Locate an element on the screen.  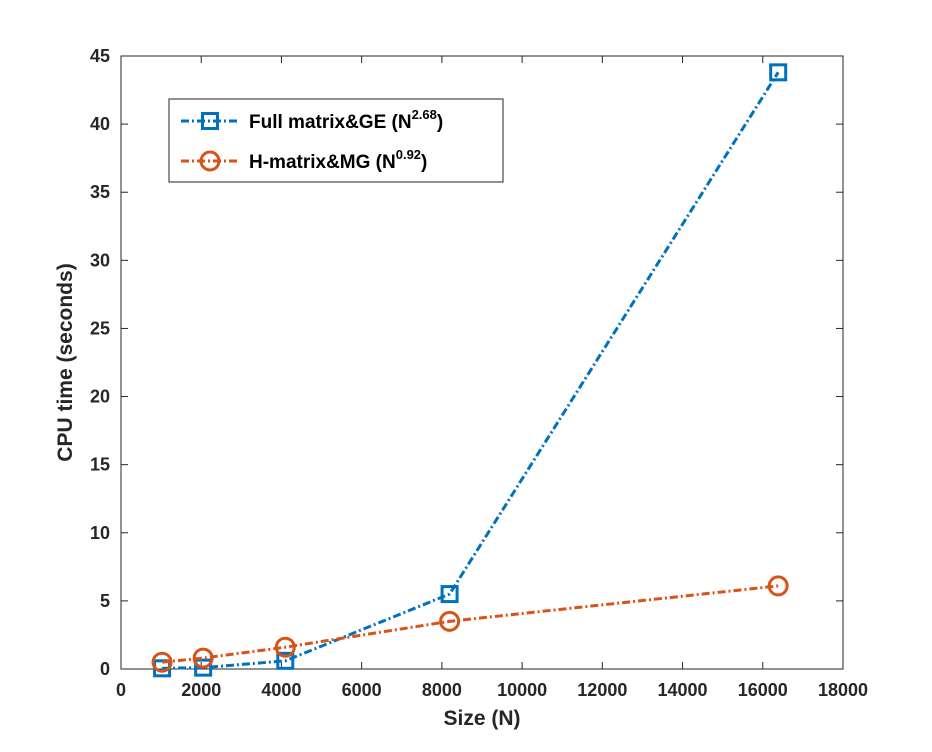
y-tick-label: 10 is located at coordinates (100, 533).